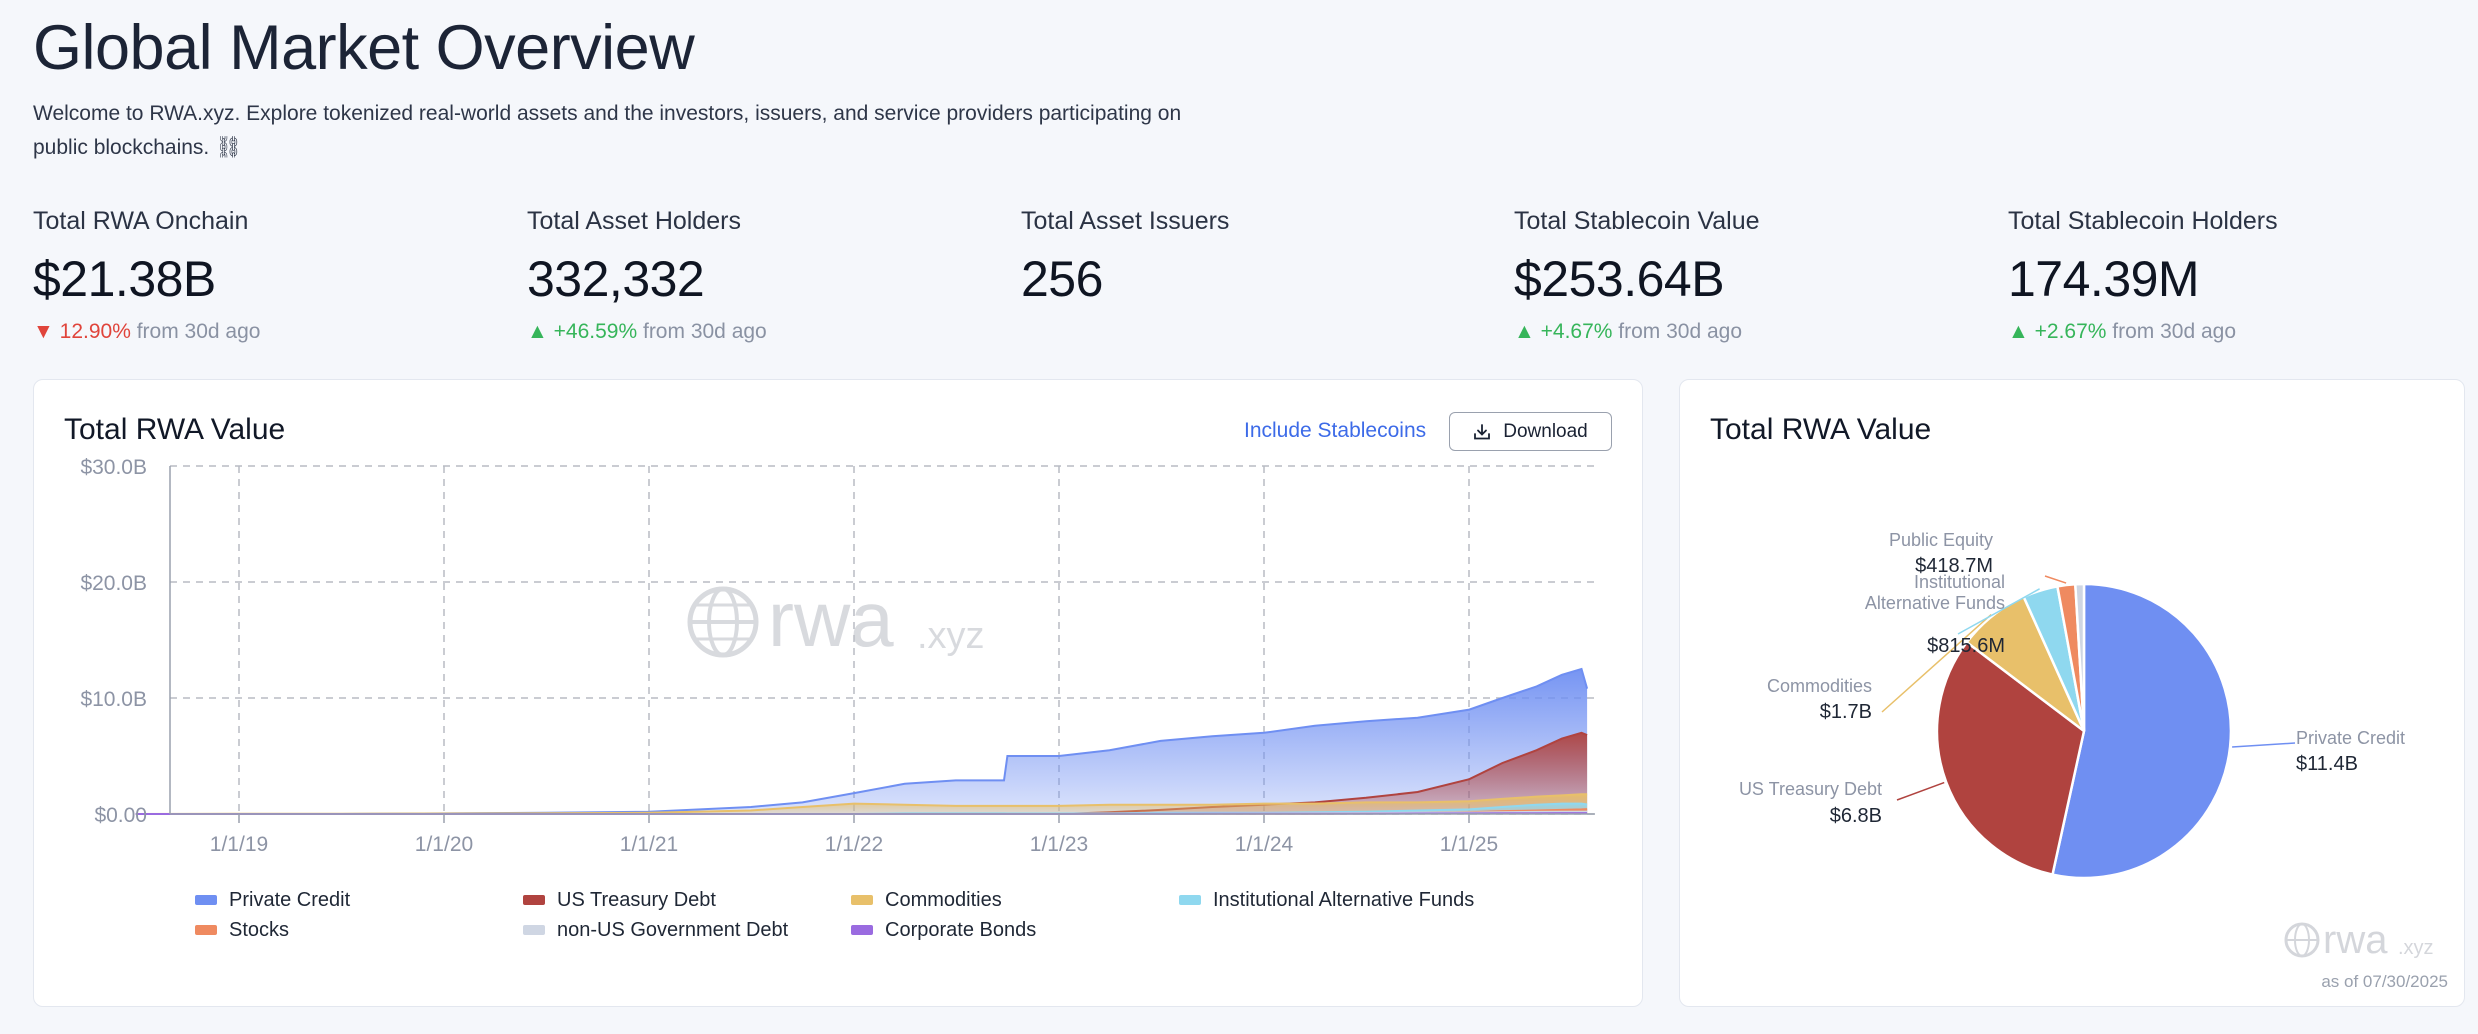 Image resolution: width=2478 pixels, height=1034 pixels. Describe the element at coordinates (1062, 279) in the screenshot. I see `stat-value: 256` at that location.